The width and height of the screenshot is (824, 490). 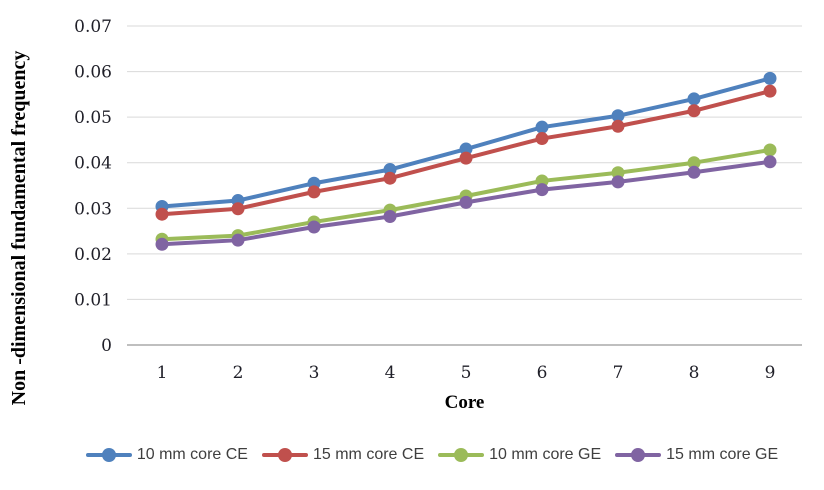 I want to click on legend-label: 15 mm core CE, so click(x=368, y=454).